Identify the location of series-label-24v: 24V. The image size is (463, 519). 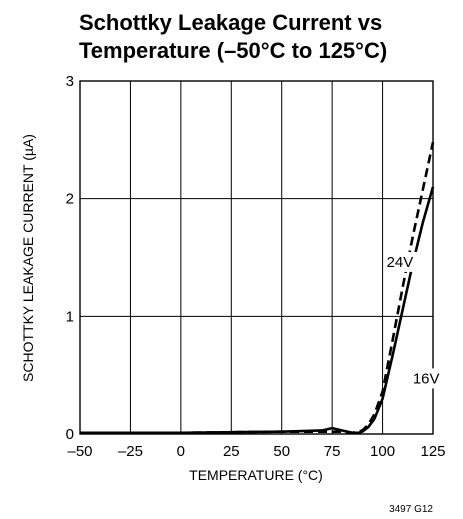
(400, 262).